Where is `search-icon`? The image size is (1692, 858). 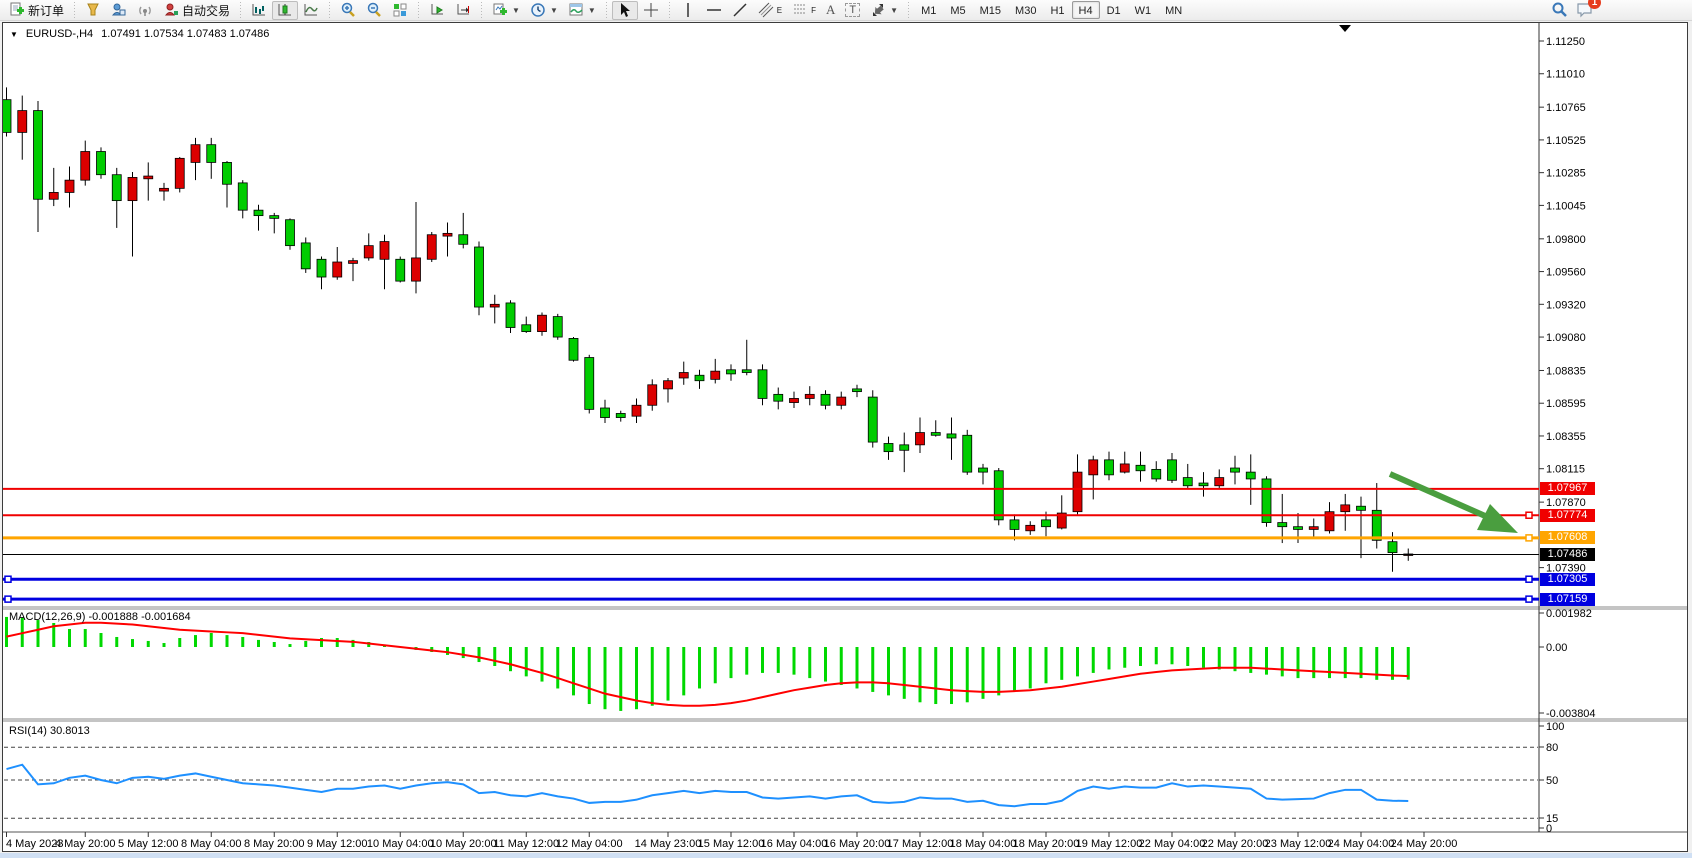 search-icon is located at coordinates (1559, 12).